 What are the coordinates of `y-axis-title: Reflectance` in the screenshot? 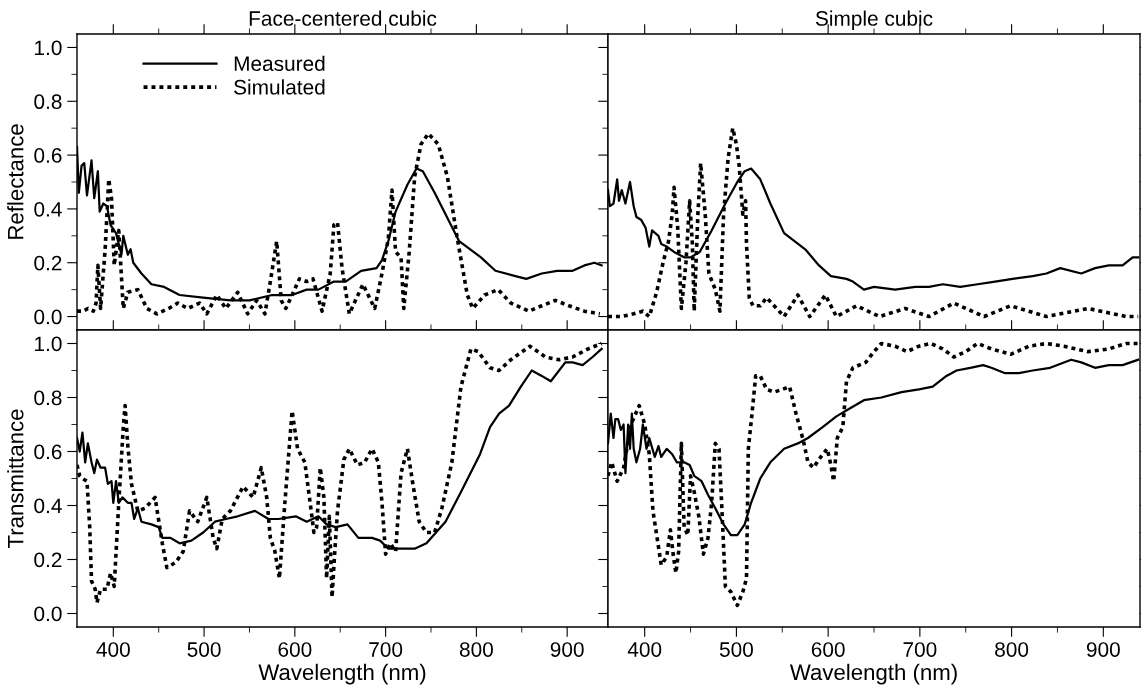 It's located at (15, 181).